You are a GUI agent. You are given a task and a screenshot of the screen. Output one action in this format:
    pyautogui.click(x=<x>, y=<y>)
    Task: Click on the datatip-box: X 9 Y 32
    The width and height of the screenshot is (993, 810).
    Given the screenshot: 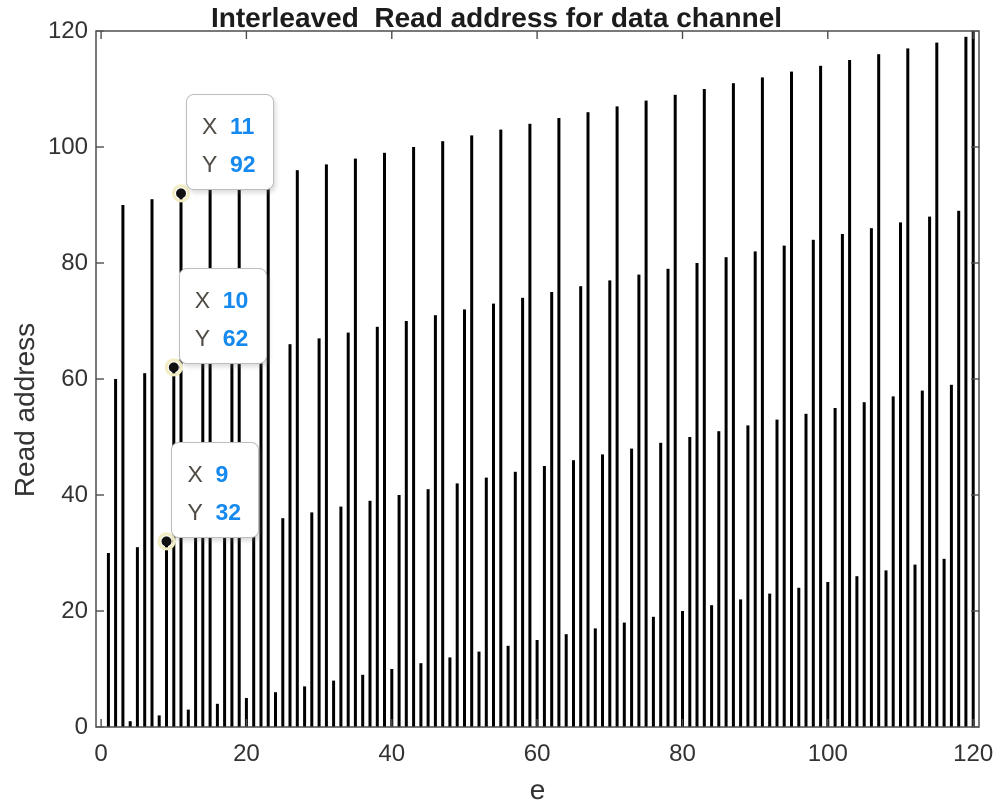 What is the action you would take?
    pyautogui.click(x=215, y=490)
    